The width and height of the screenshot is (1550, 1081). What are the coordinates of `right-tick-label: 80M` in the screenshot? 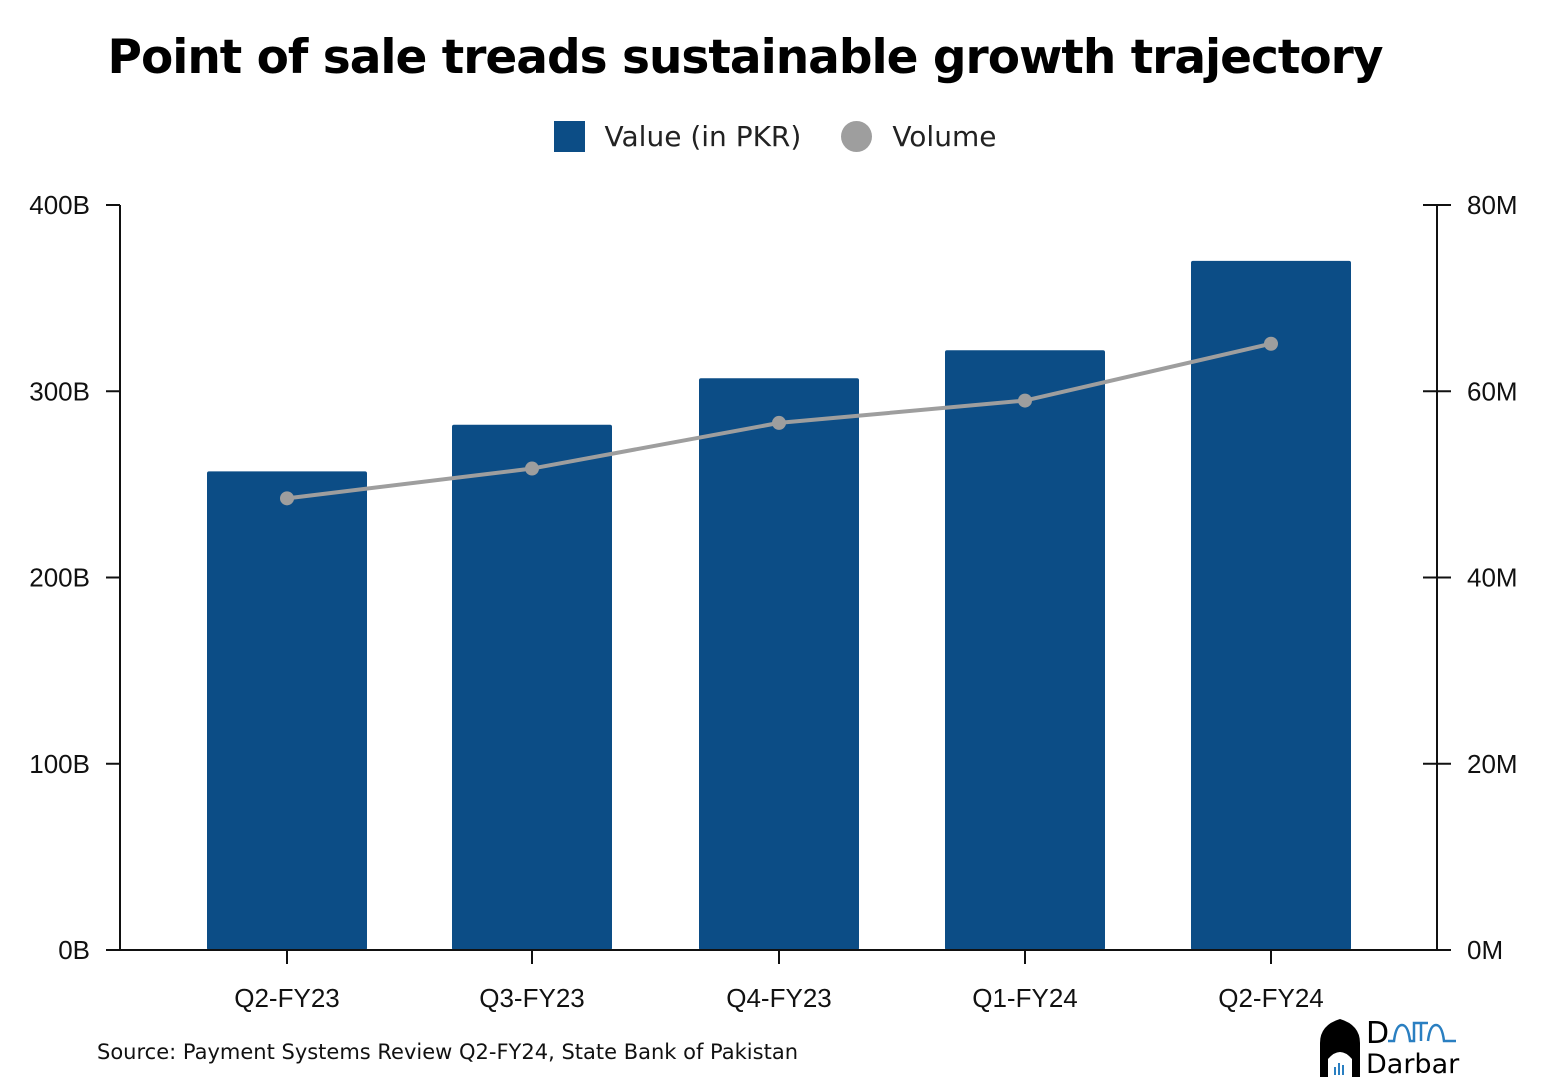 It's located at (1492, 205).